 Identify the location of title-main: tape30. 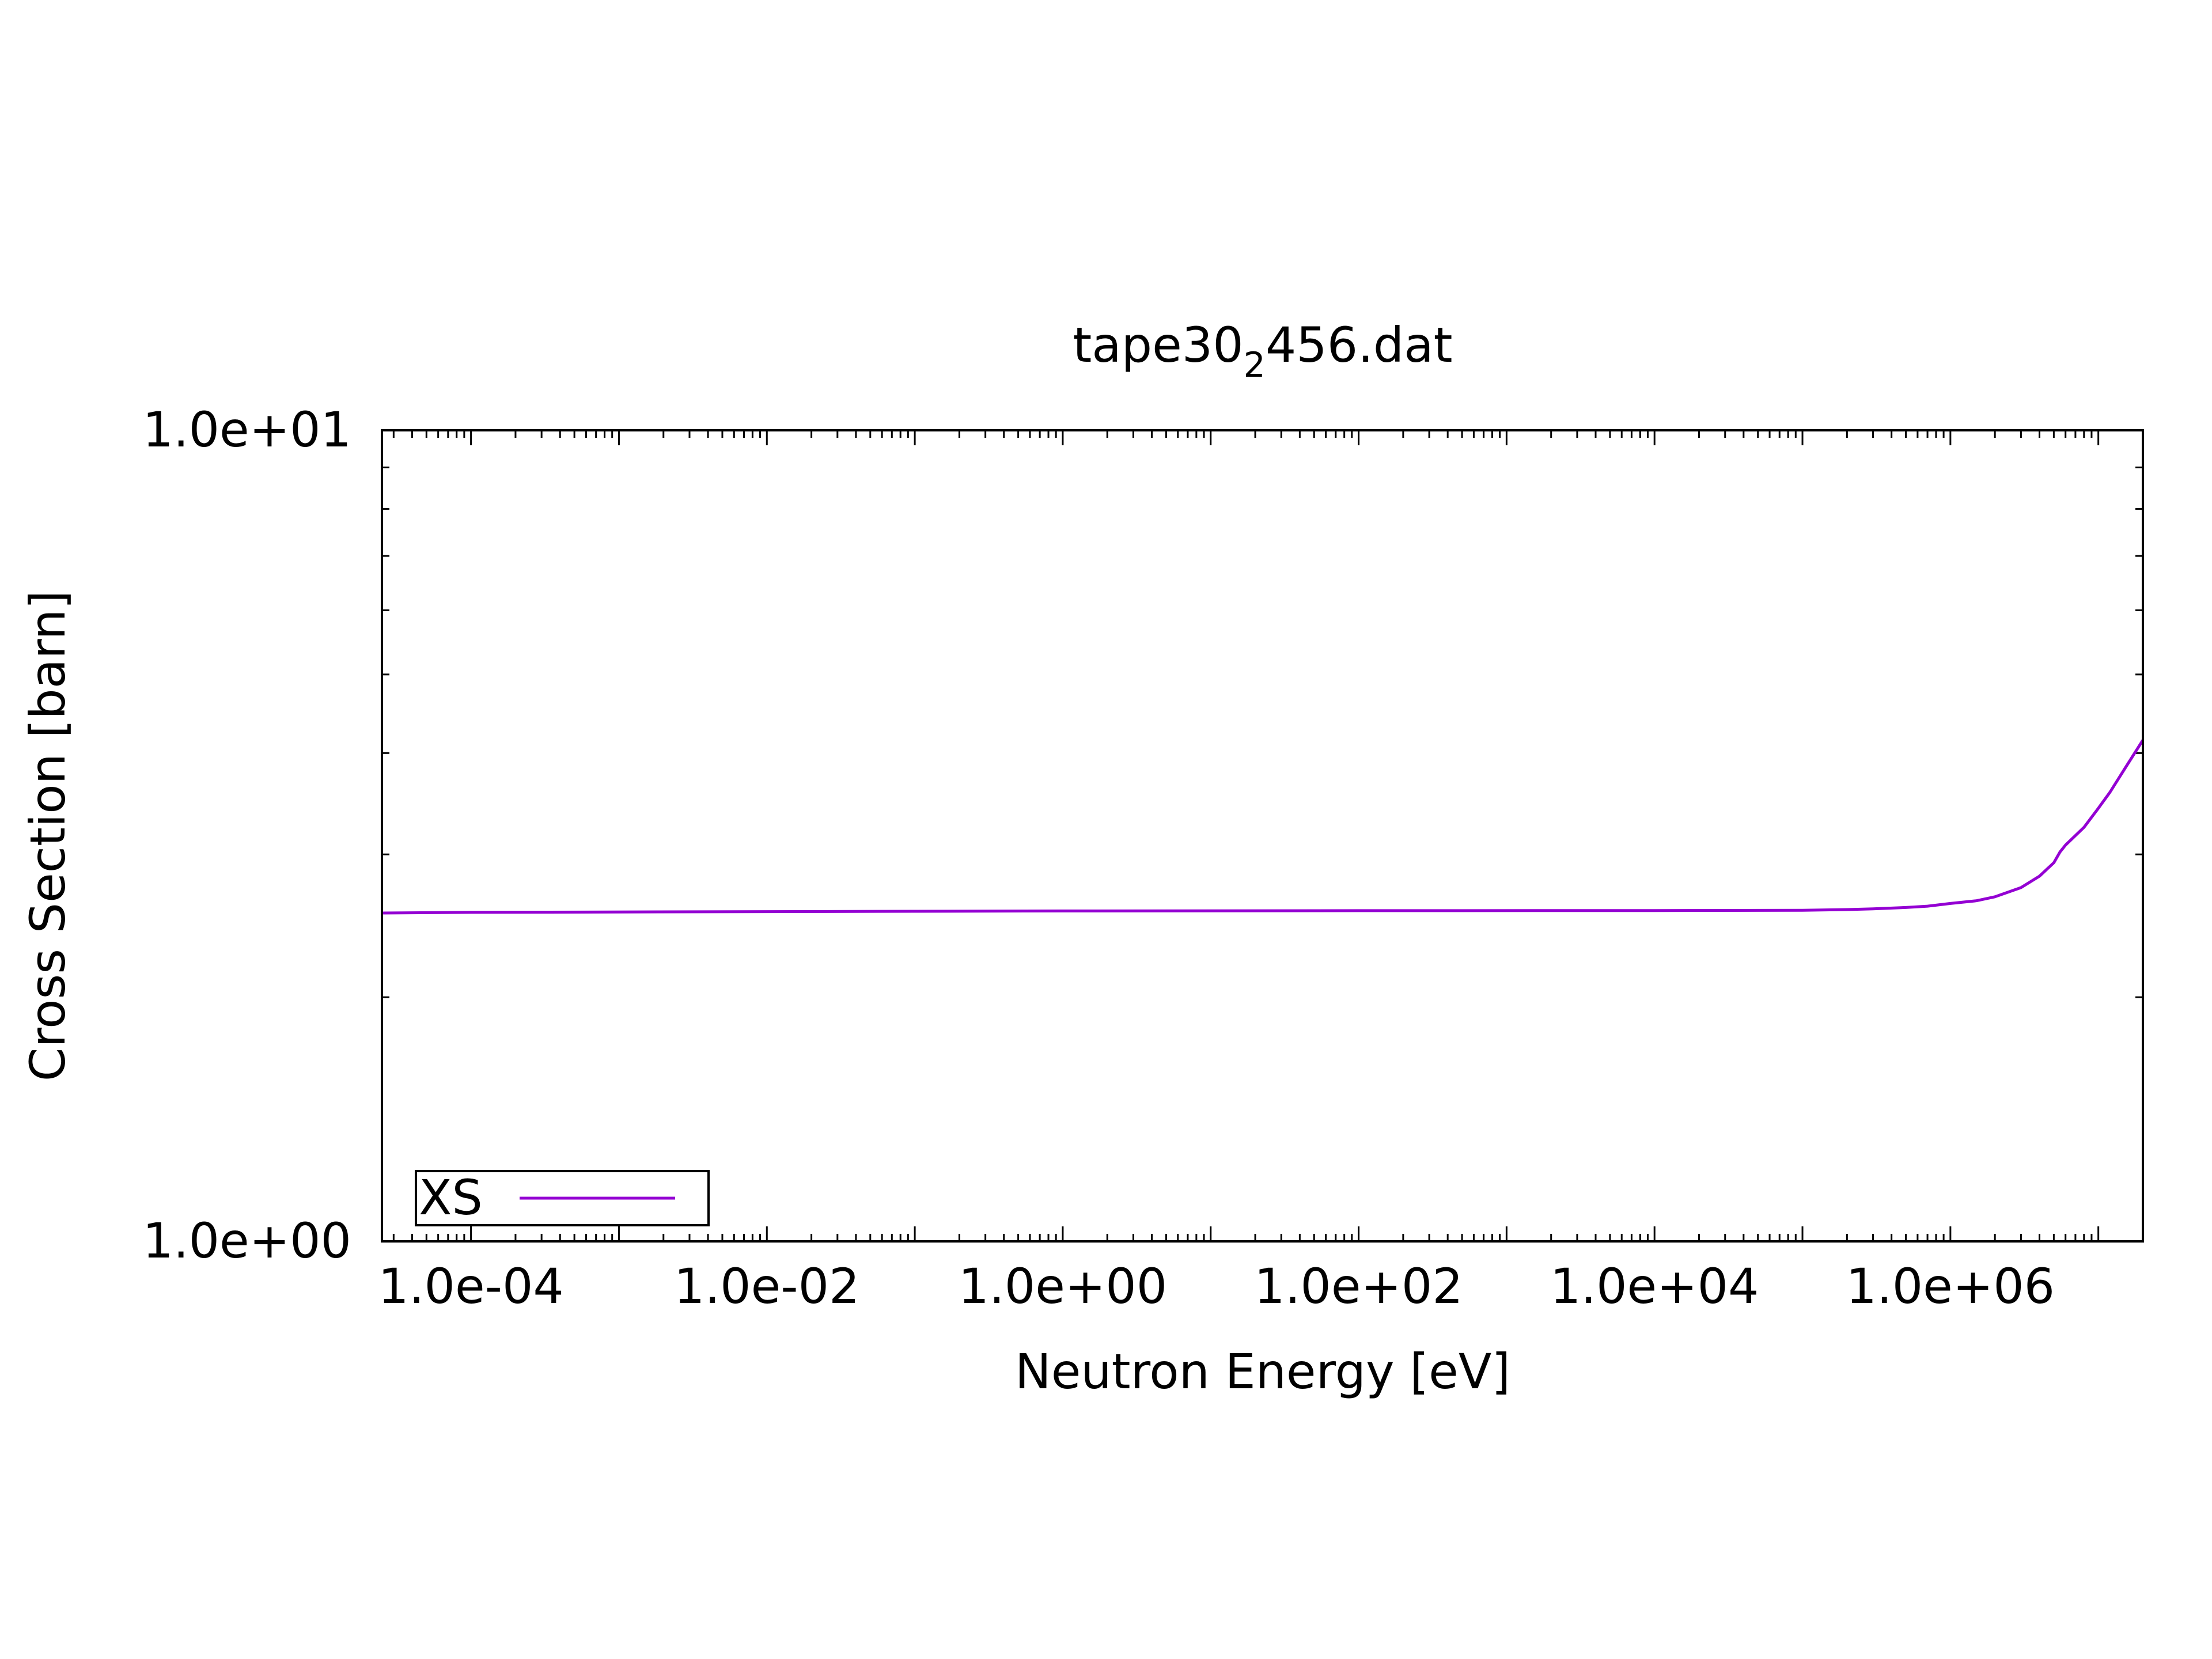
(1158, 345).